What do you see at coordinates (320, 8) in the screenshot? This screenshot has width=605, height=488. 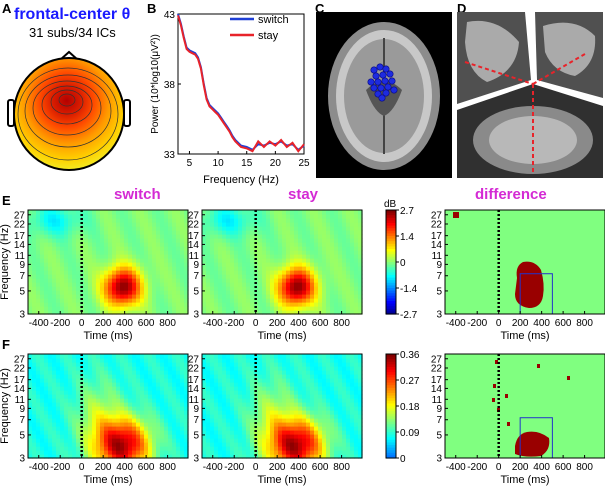 I see `panel-label-c: C` at bounding box center [320, 8].